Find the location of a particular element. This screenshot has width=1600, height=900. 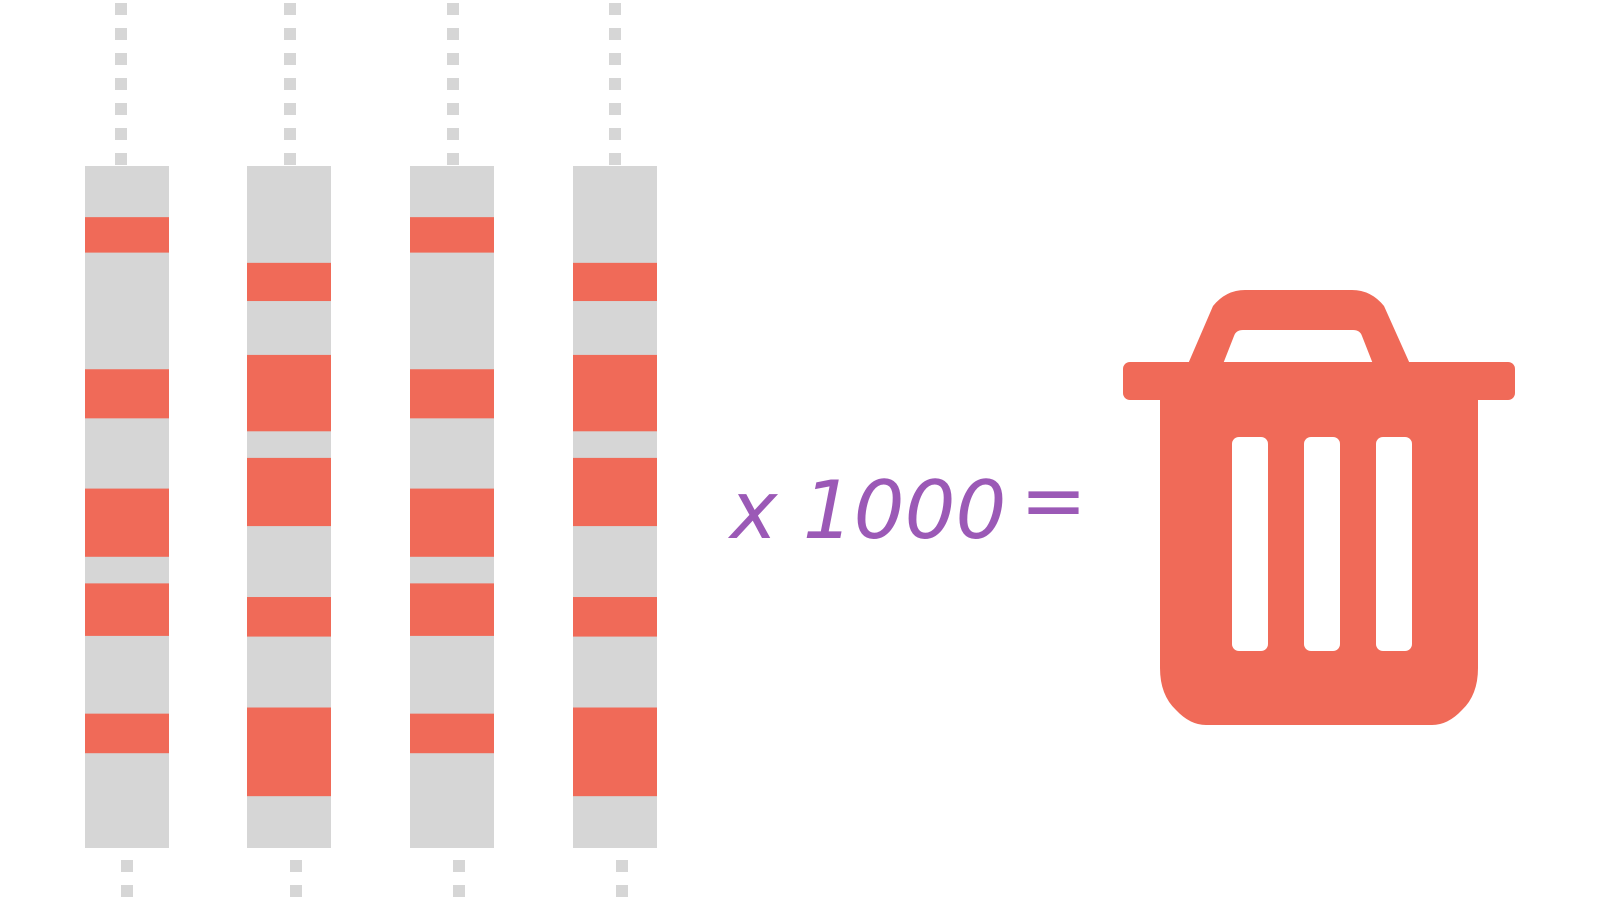

multiplier-text: x 1000 is located at coordinates (866, 510).